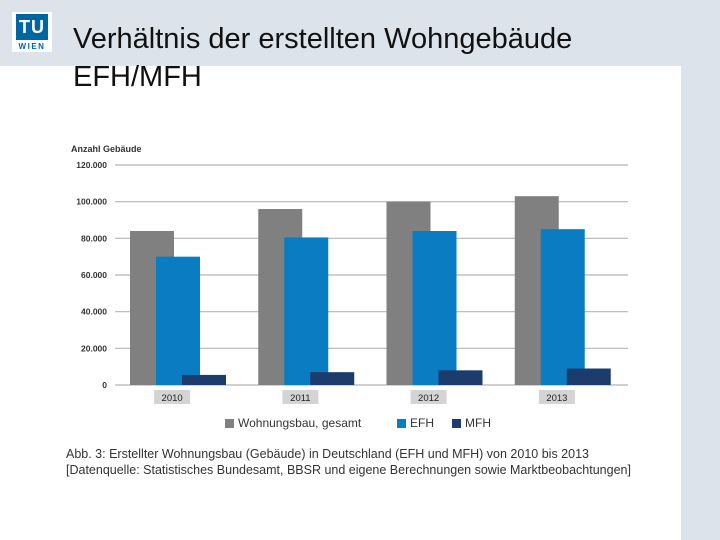 This screenshot has height=540, width=720. I want to click on x-tick-label: 2010, so click(172, 398).